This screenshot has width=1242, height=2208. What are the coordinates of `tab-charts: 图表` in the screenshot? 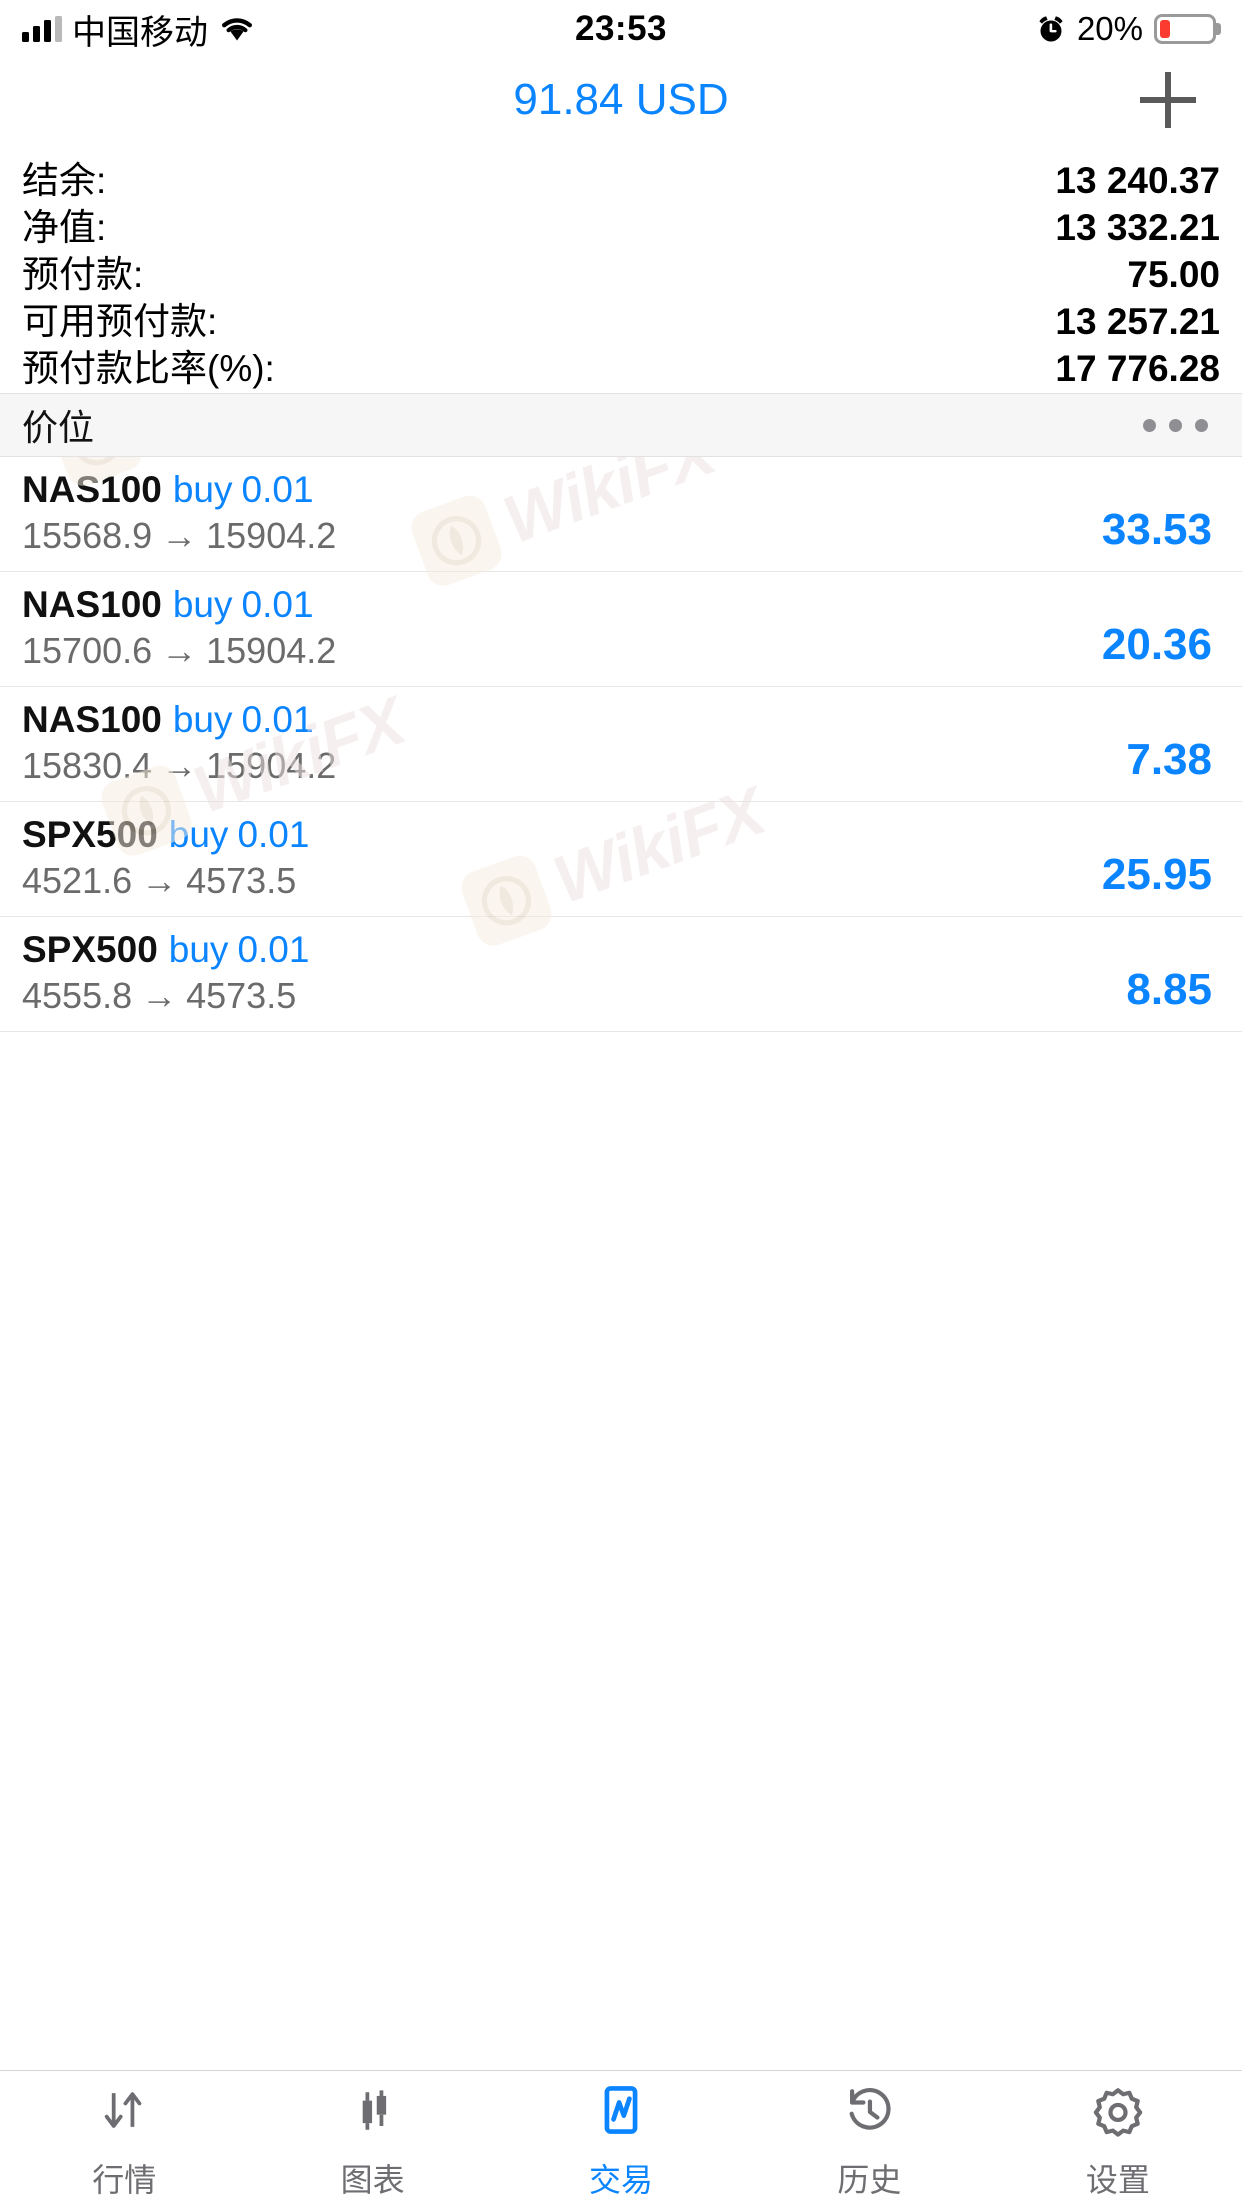 It's located at (372, 2139).